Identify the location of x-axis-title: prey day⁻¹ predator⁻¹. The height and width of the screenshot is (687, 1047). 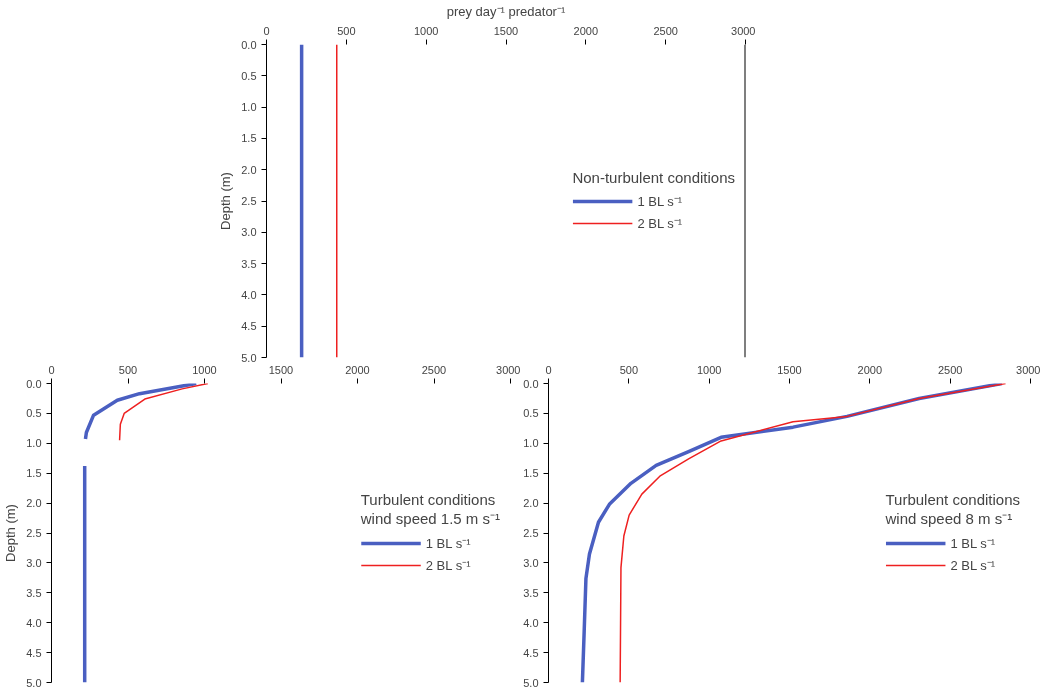
(506, 11).